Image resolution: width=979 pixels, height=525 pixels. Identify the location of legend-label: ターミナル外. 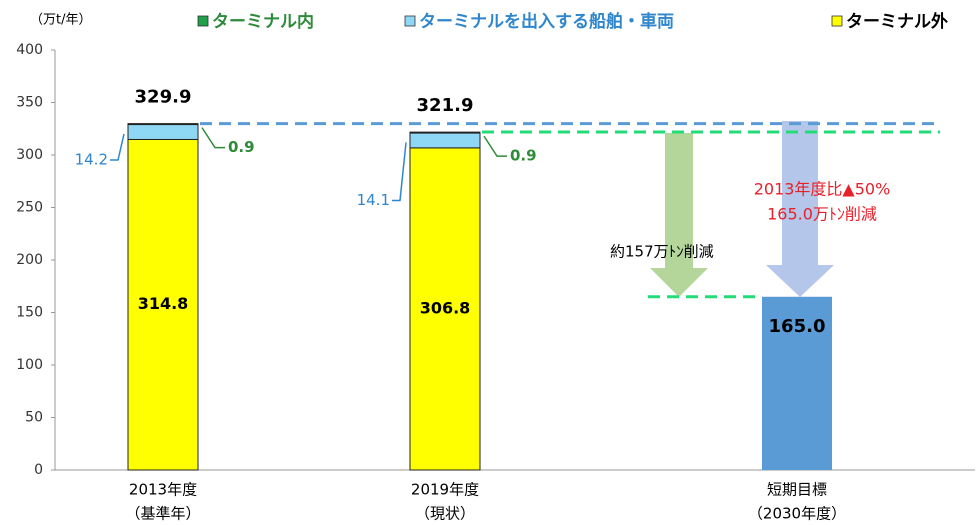
(897, 21).